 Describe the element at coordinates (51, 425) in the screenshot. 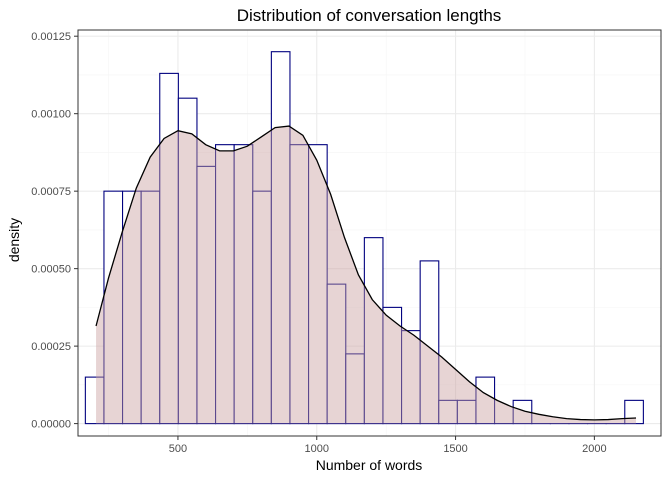

I see `y-tick-label: 0.00000` at that location.